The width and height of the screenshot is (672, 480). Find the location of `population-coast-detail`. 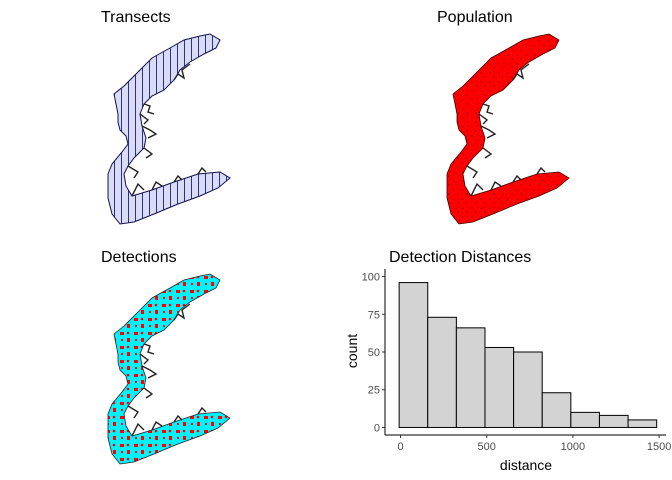

population-coast-detail is located at coordinates (506, 130).